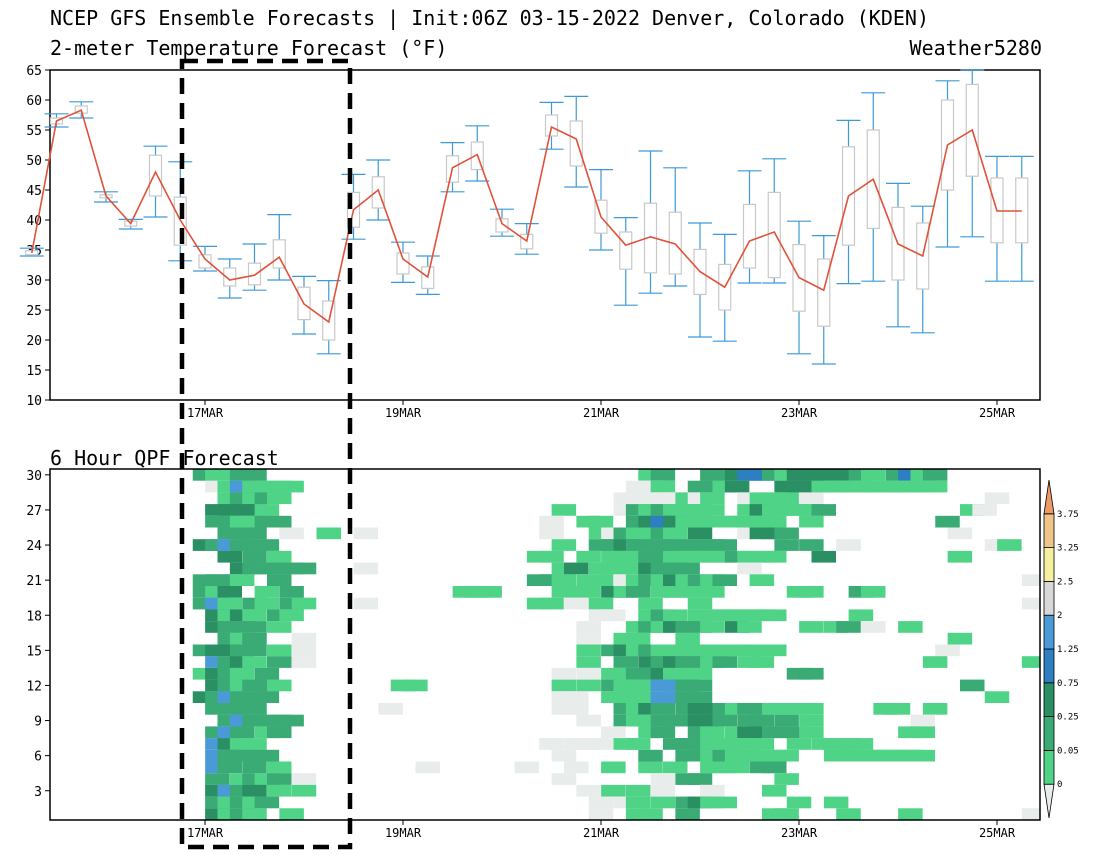 This screenshot has width=1100, height=854. I want to click on qpf-panel-title: 6 Hour QPF Forecast, so click(164, 458).